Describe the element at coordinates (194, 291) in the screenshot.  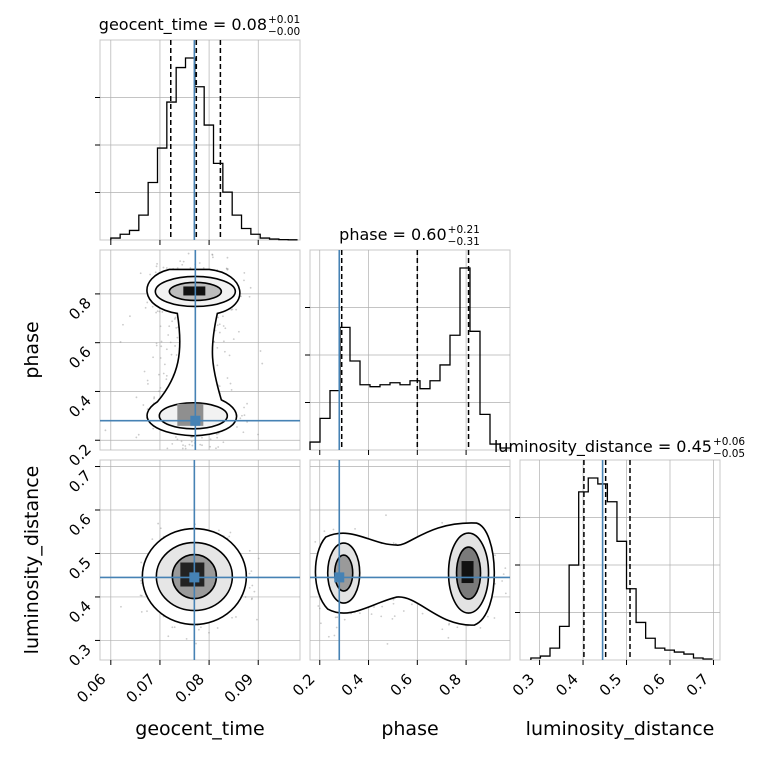
I see `density-peak-hi` at that location.